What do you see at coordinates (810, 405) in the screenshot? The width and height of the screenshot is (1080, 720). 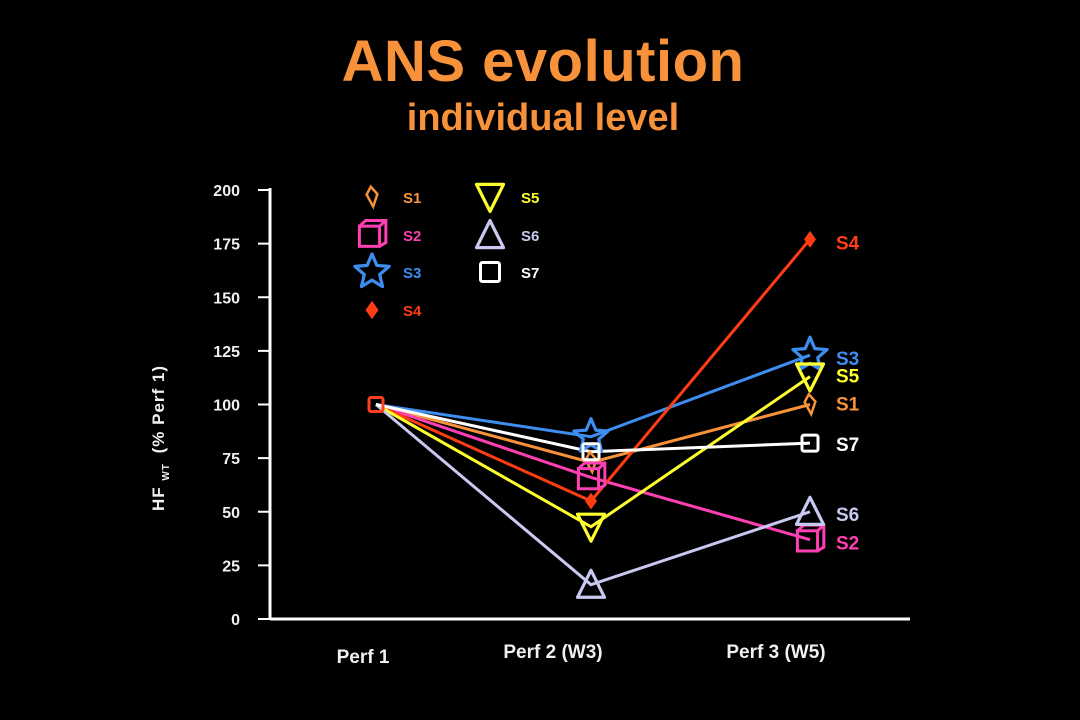 I see `marker-s1` at bounding box center [810, 405].